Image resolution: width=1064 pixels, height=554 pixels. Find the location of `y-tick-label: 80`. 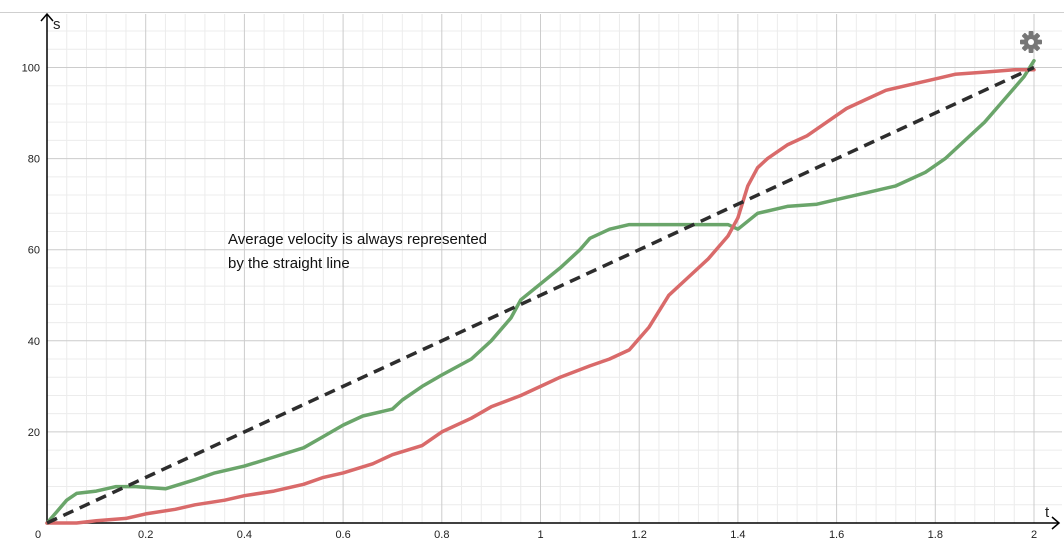

y-tick-label: 80 is located at coordinates (34, 160).